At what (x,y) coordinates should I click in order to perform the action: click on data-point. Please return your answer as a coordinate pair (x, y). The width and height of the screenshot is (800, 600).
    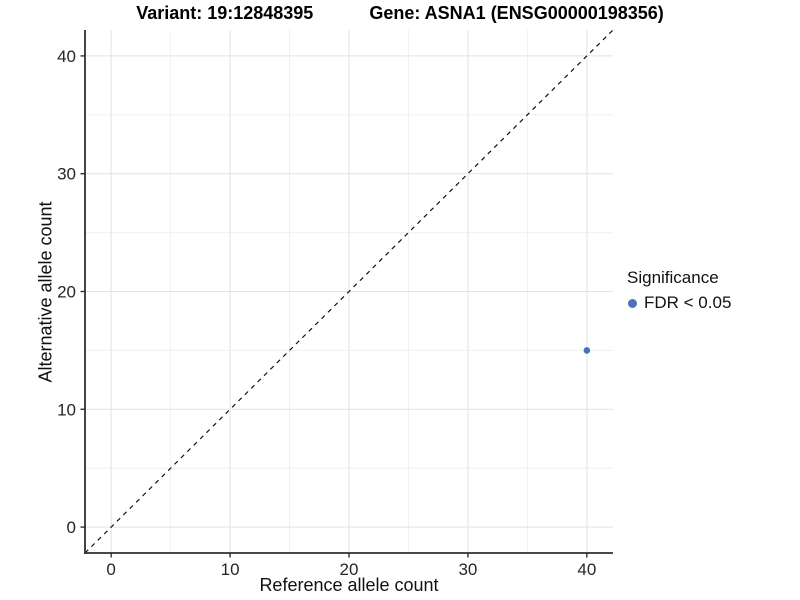
    Looking at the image, I should click on (587, 350).